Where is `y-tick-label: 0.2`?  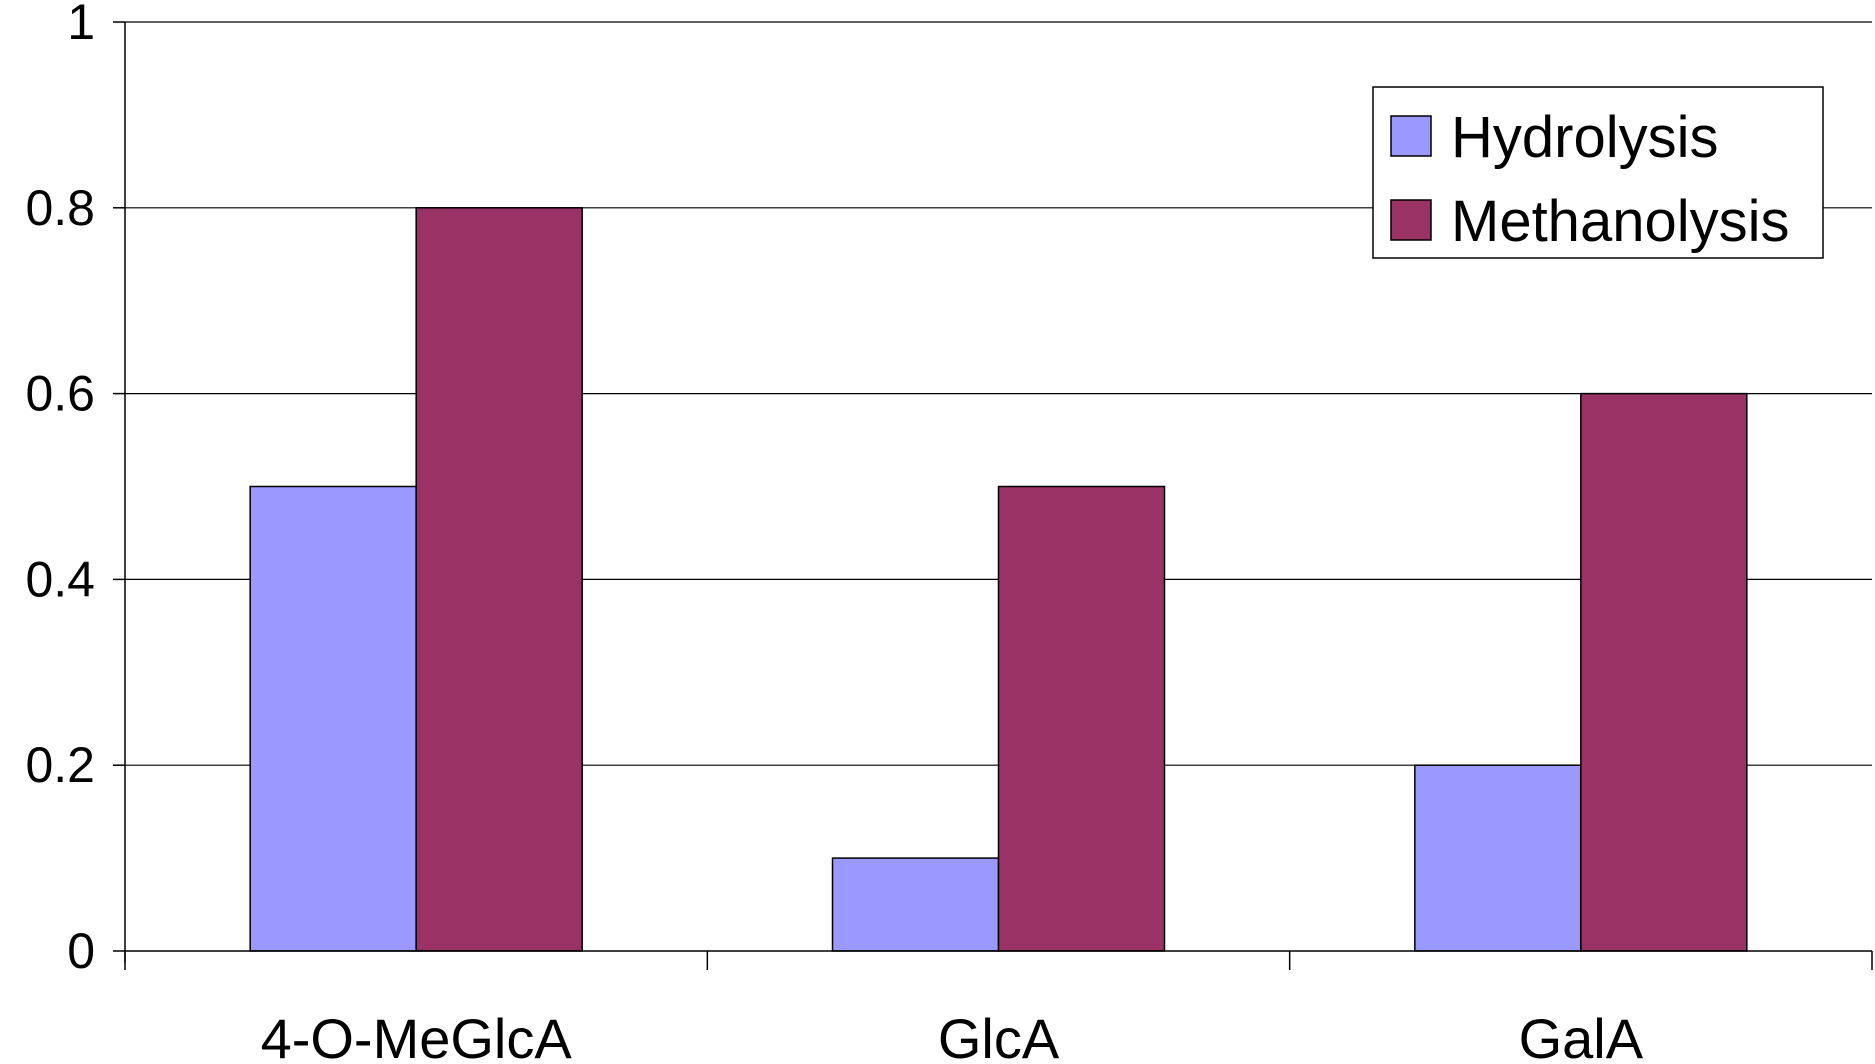 y-tick-label: 0.2 is located at coordinates (60, 765).